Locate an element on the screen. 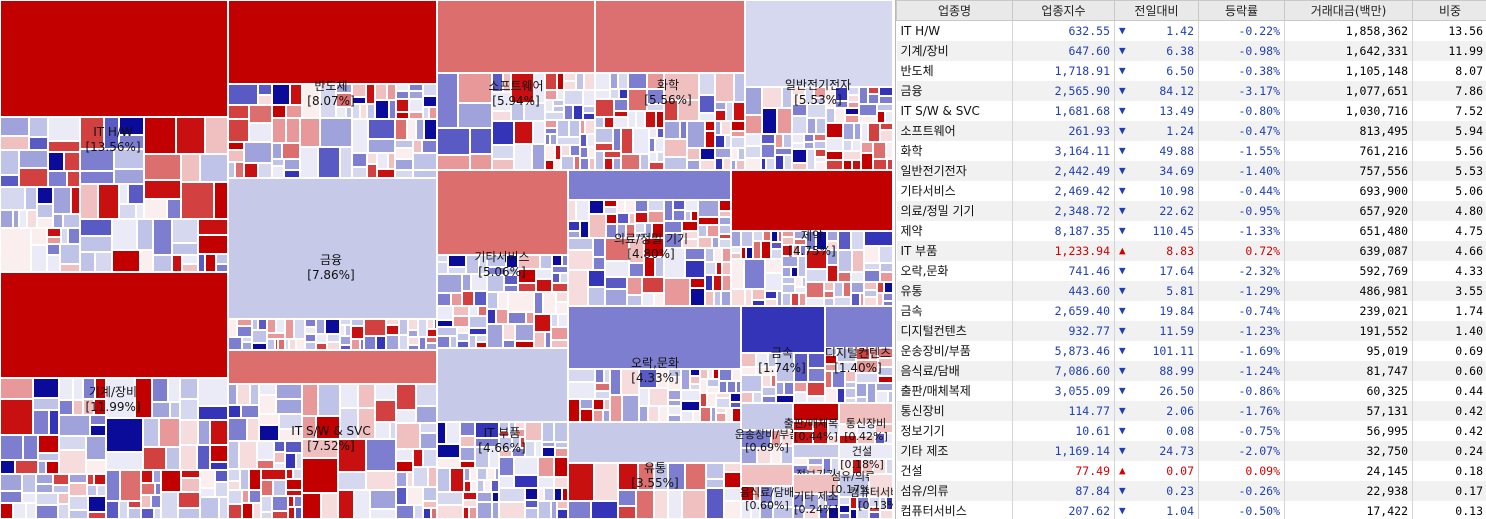 This screenshot has height=519, width=1486. table-row: IT 부품 1,233.94 ▲ 8.83 0.72% 639,087 4.66 is located at coordinates (1191, 250).